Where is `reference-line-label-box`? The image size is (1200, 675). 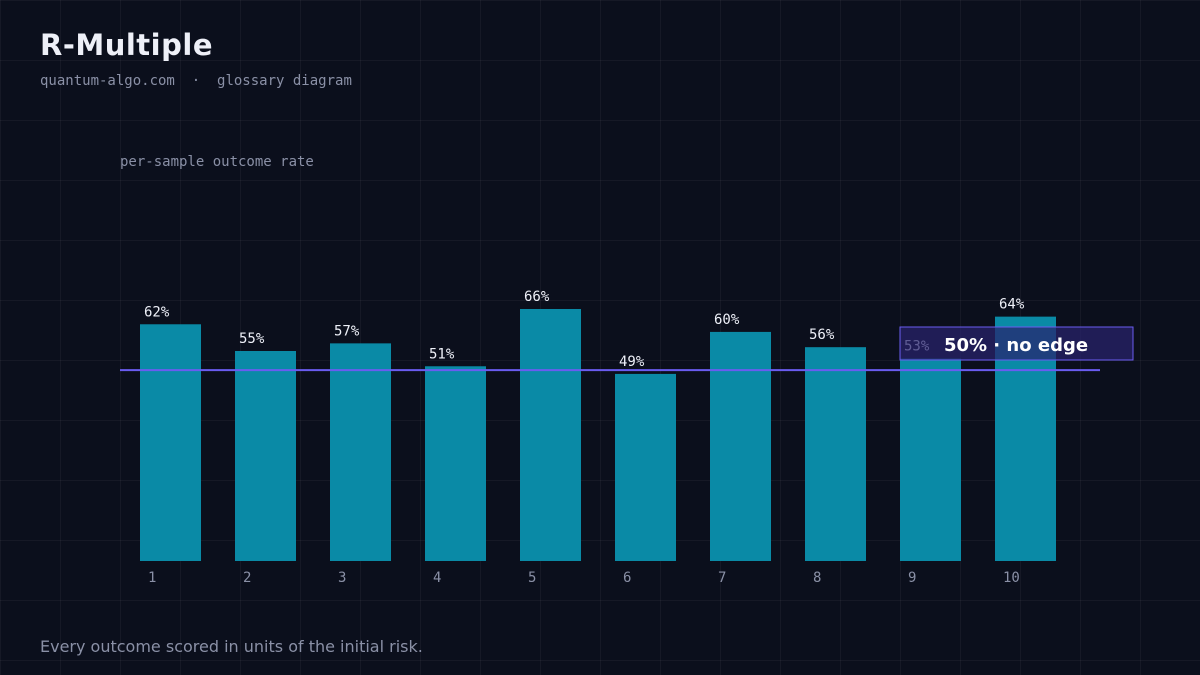 reference-line-label-box is located at coordinates (1016, 343).